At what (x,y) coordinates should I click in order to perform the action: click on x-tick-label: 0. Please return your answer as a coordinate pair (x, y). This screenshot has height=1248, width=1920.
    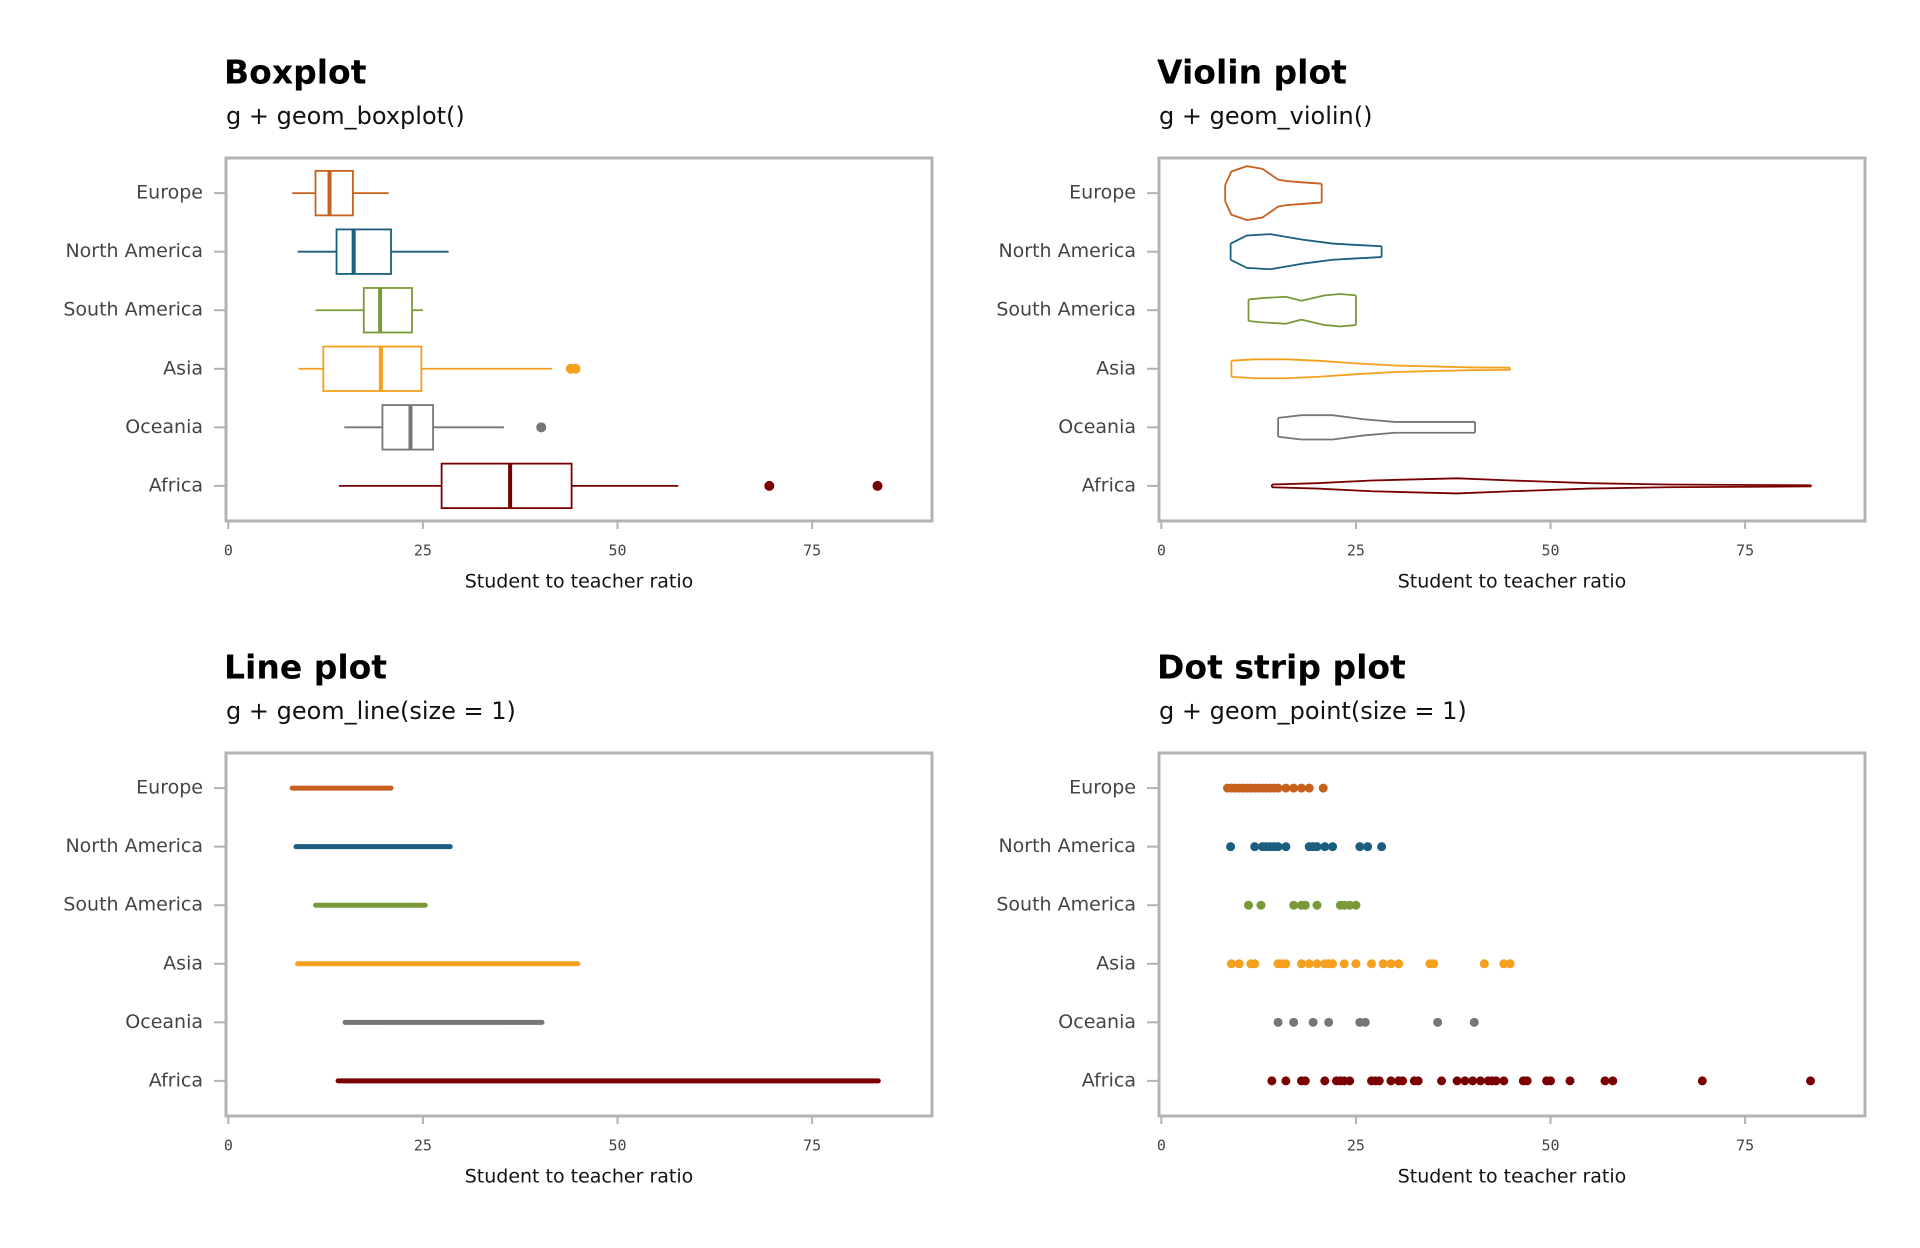
    Looking at the image, I should click on (228, 1146).